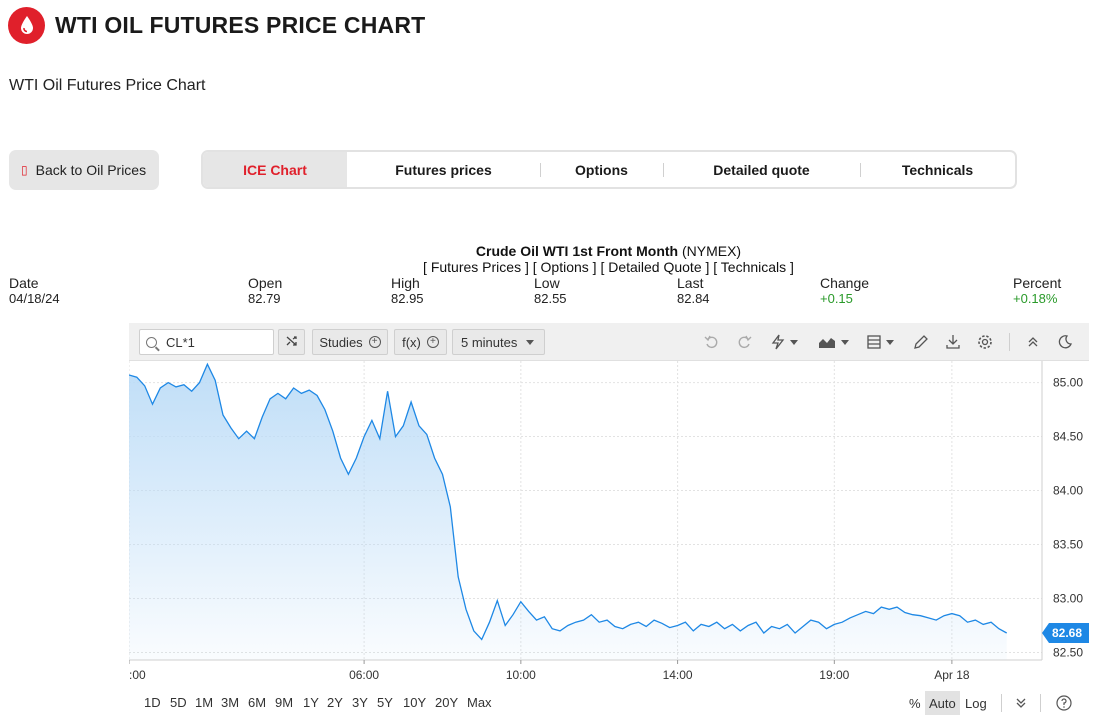 The image size is (1097, 724). I want to click on quote-low: Low 82.55, so click(550, 291).